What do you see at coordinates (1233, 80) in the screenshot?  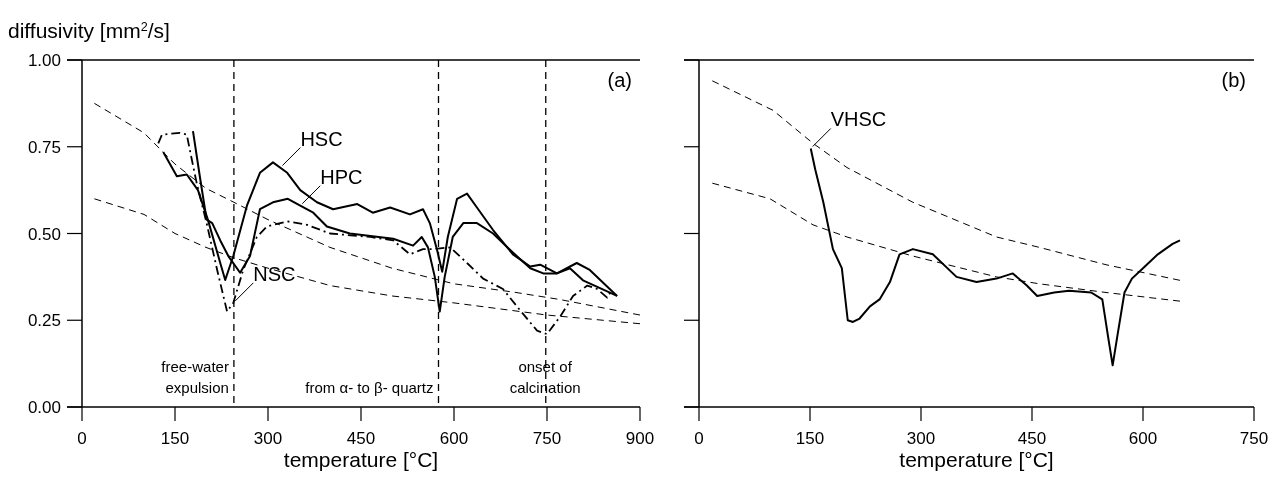 I see `annotation: (b)` at bounding box center [1233, 80].